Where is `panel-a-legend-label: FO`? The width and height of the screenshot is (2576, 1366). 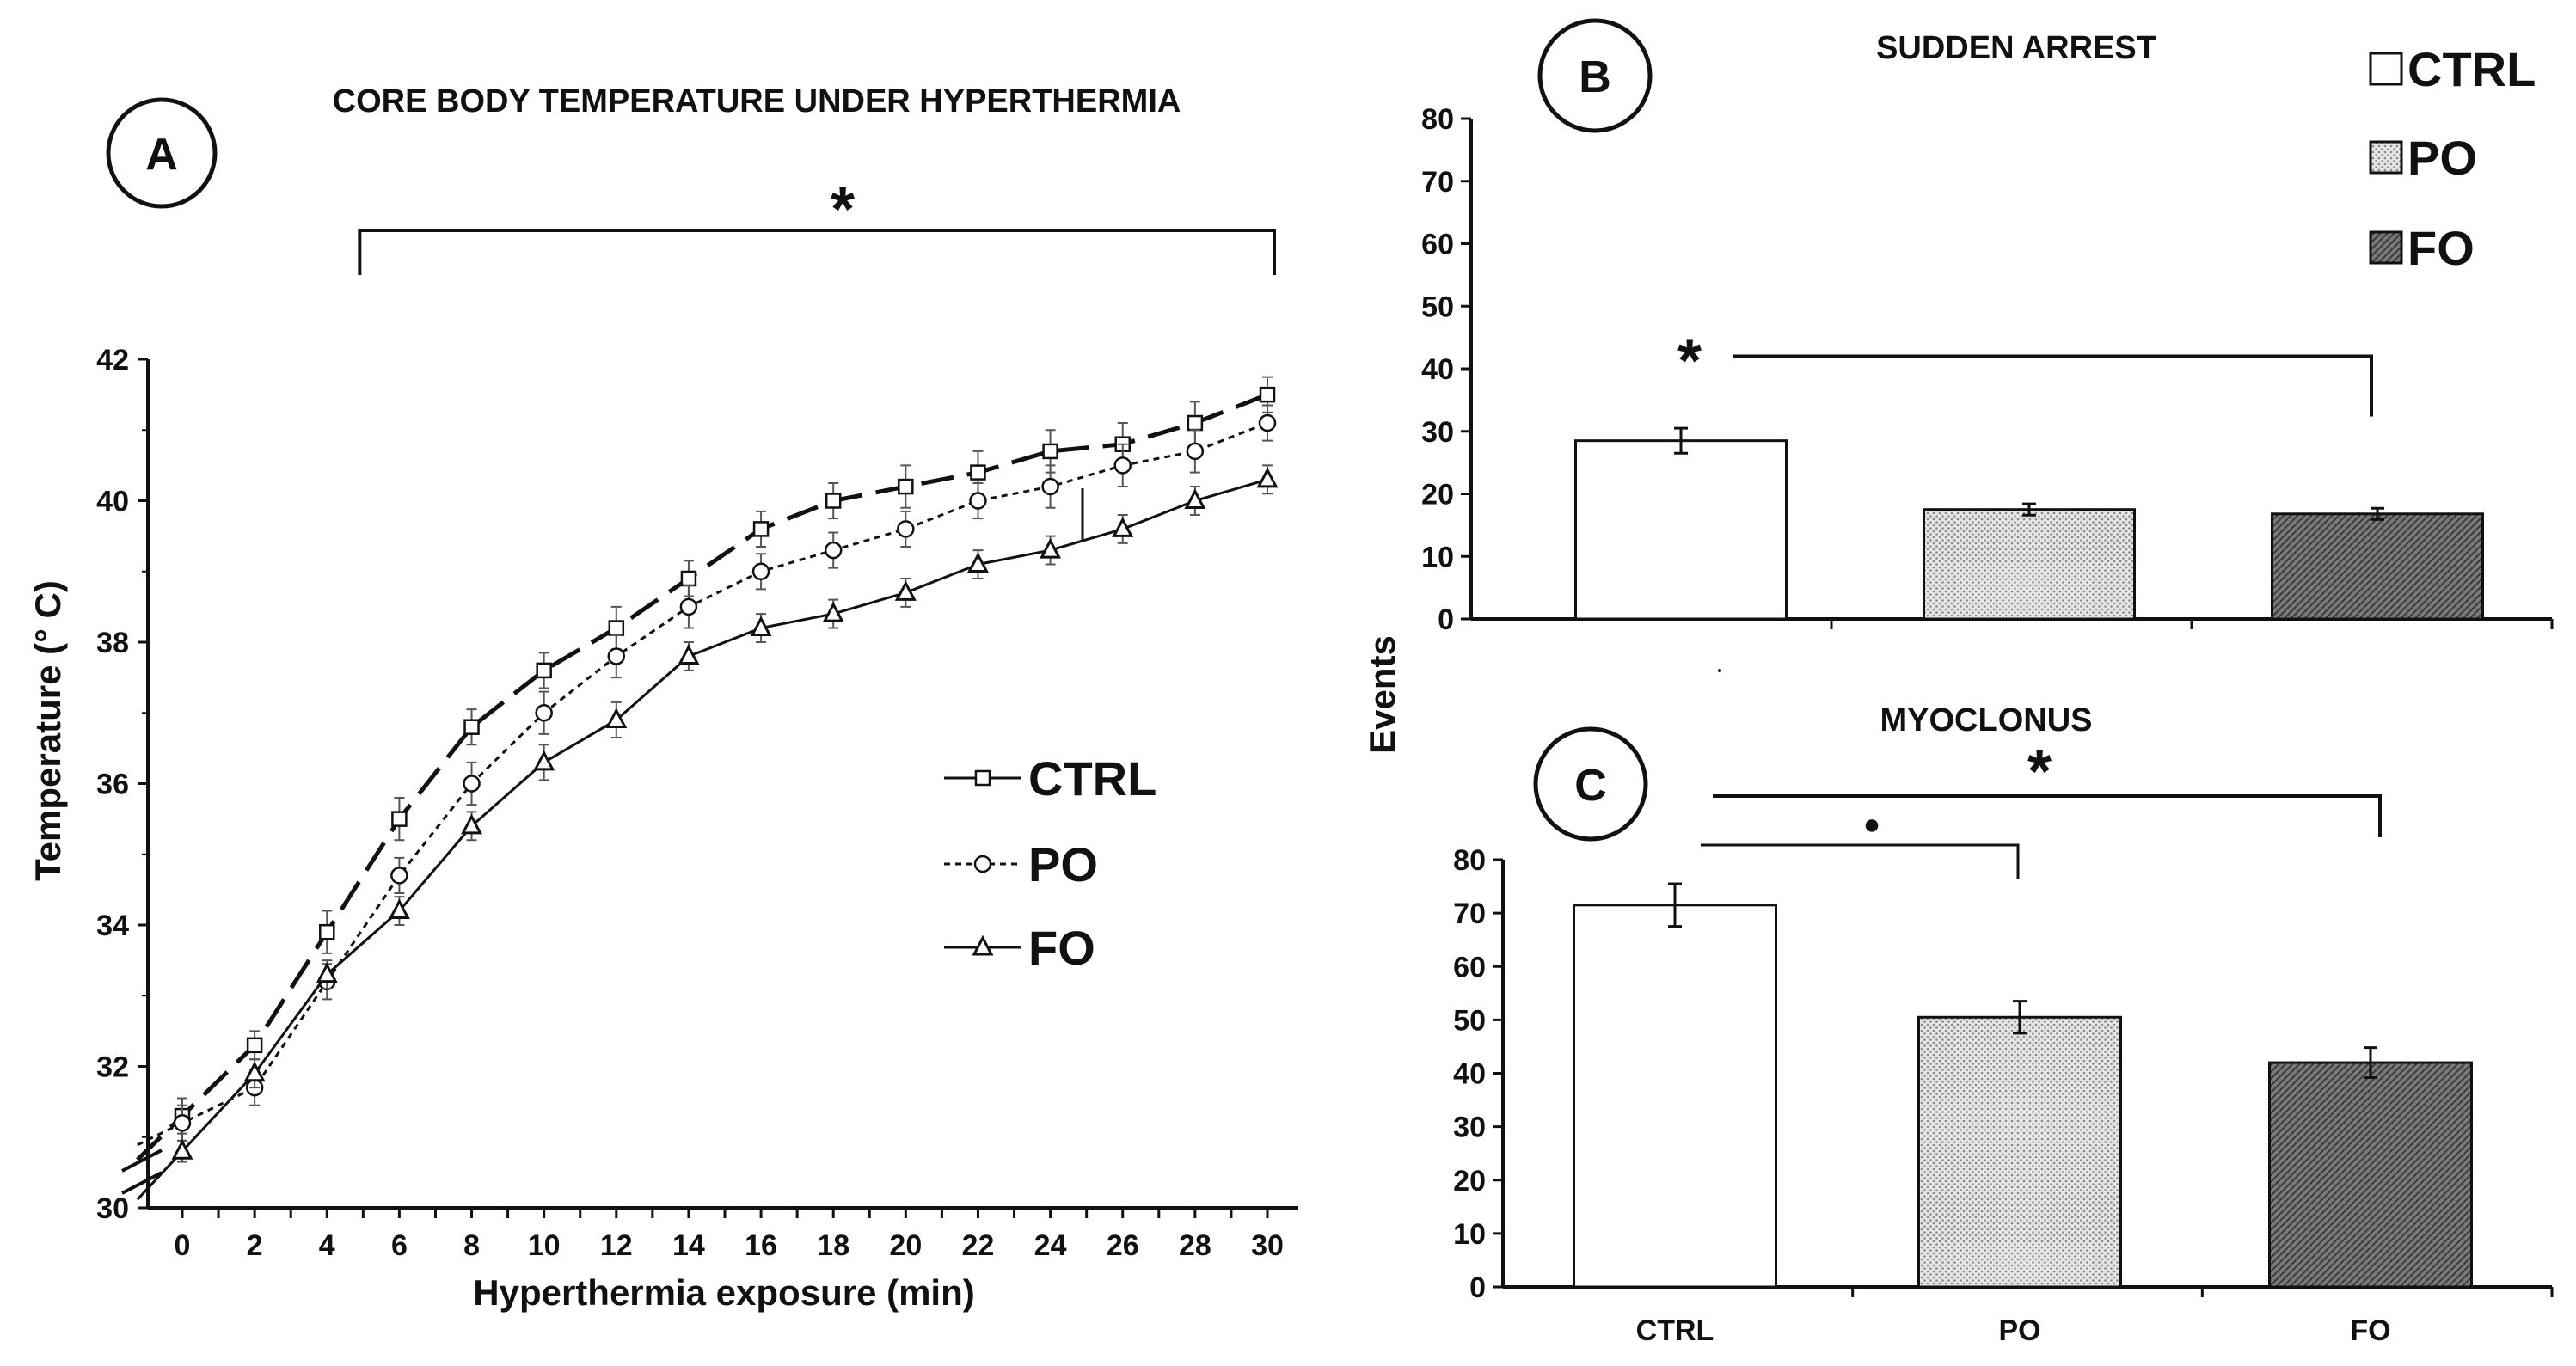 panel-a-legend-label: FO is located at coordinates (1061, 948).